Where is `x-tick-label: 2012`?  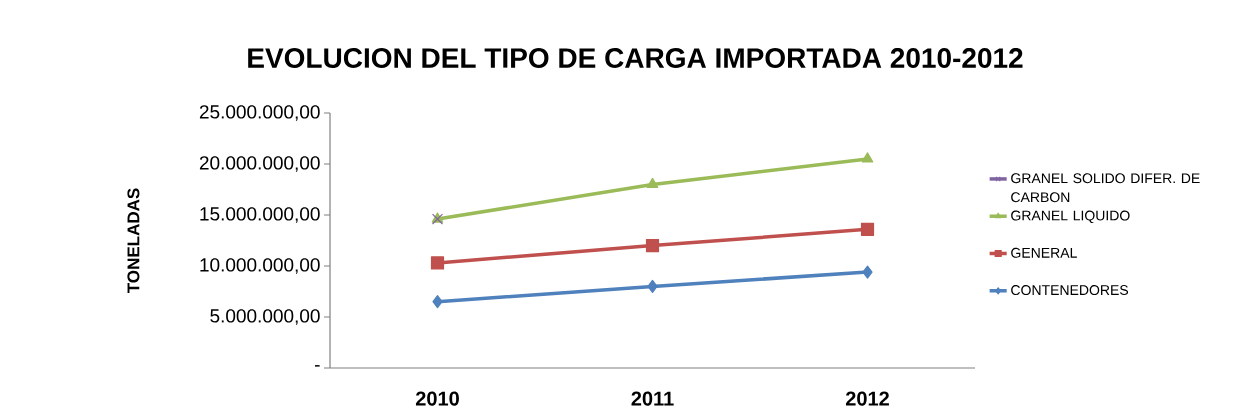
x-tick-label: 2012 is located at coordinates (867, 398).